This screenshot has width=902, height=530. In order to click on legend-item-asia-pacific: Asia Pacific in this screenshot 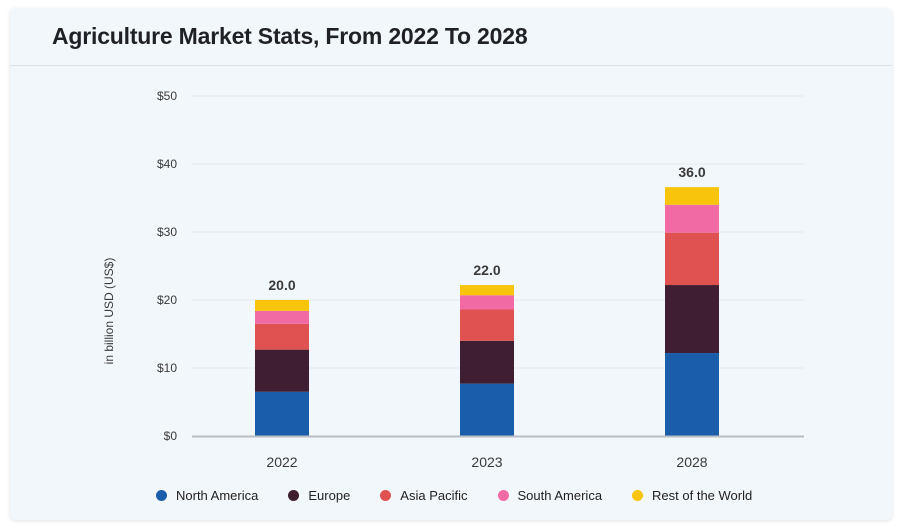, I will do `click(424, 495)`.